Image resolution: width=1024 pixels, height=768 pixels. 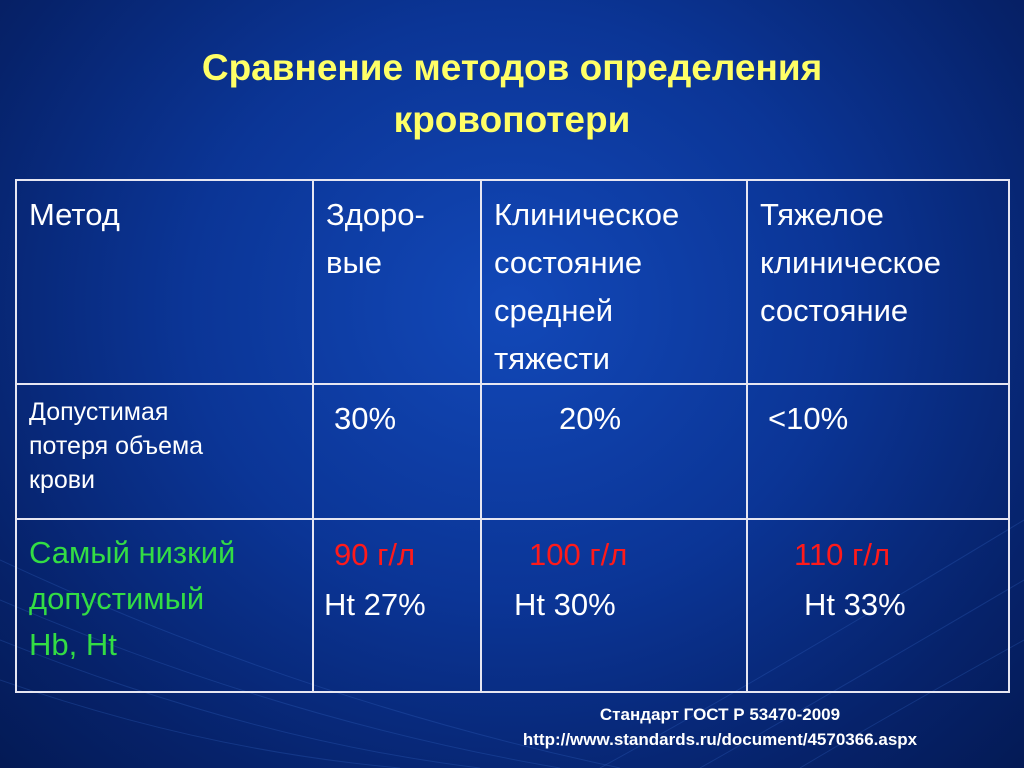 I want to click on healthy-ht-value: Ht 27%, so click(x=375, y=604).